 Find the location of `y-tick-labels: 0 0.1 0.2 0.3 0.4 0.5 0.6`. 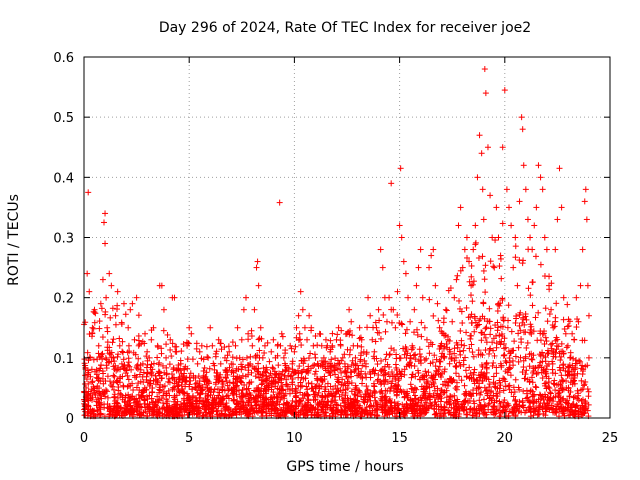

y-tick-labels: 0 0.1 0.2 0.3 0.4 0.5 0.6 is located at coordinates (63, 239).